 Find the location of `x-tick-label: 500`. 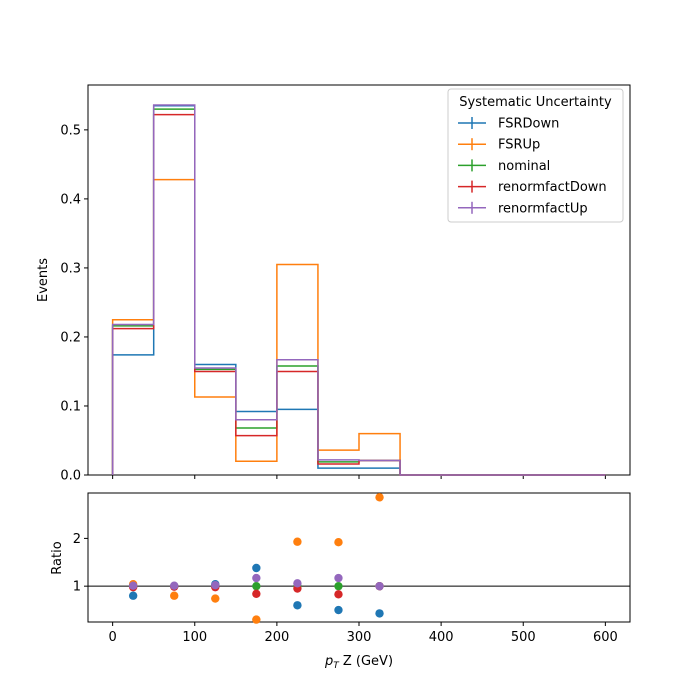

x-tick-label: 500 is located at coordinates (523, 637).